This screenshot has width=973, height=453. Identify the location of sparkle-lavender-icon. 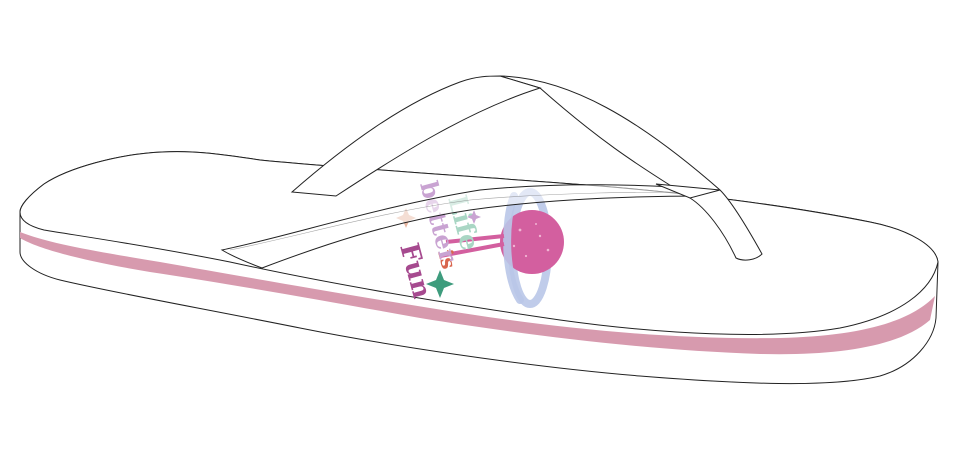
(474, 217).